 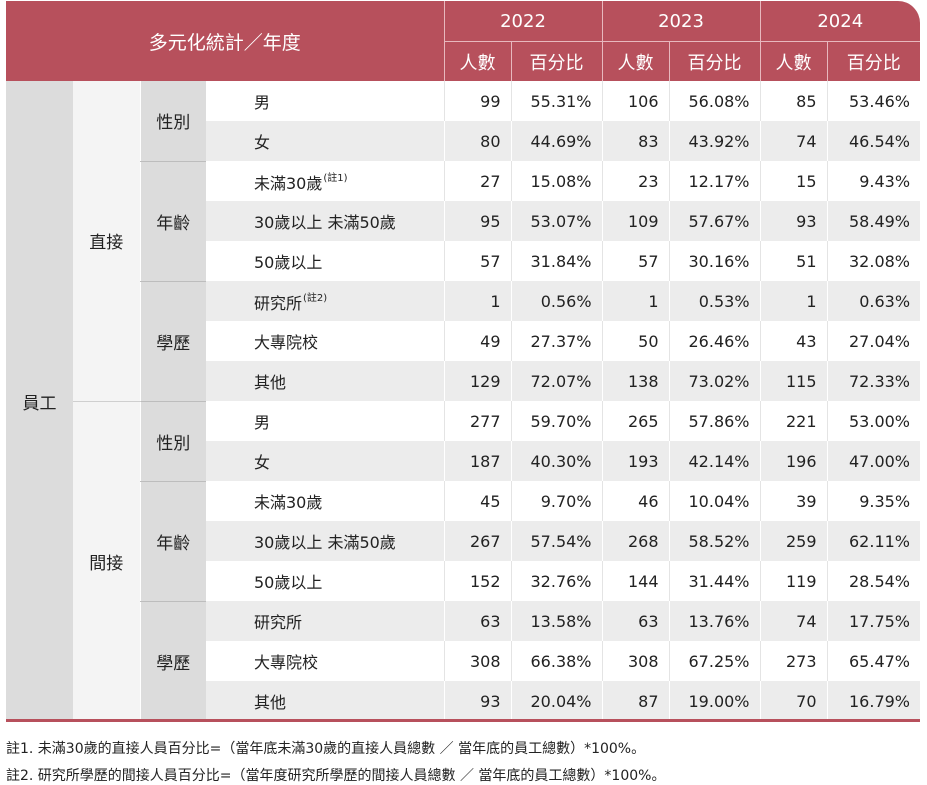 What do you see at coordinates (873, 621) in the screenshot?
I see `pct-cell: 17.75%` at bounding box center [873, 621].